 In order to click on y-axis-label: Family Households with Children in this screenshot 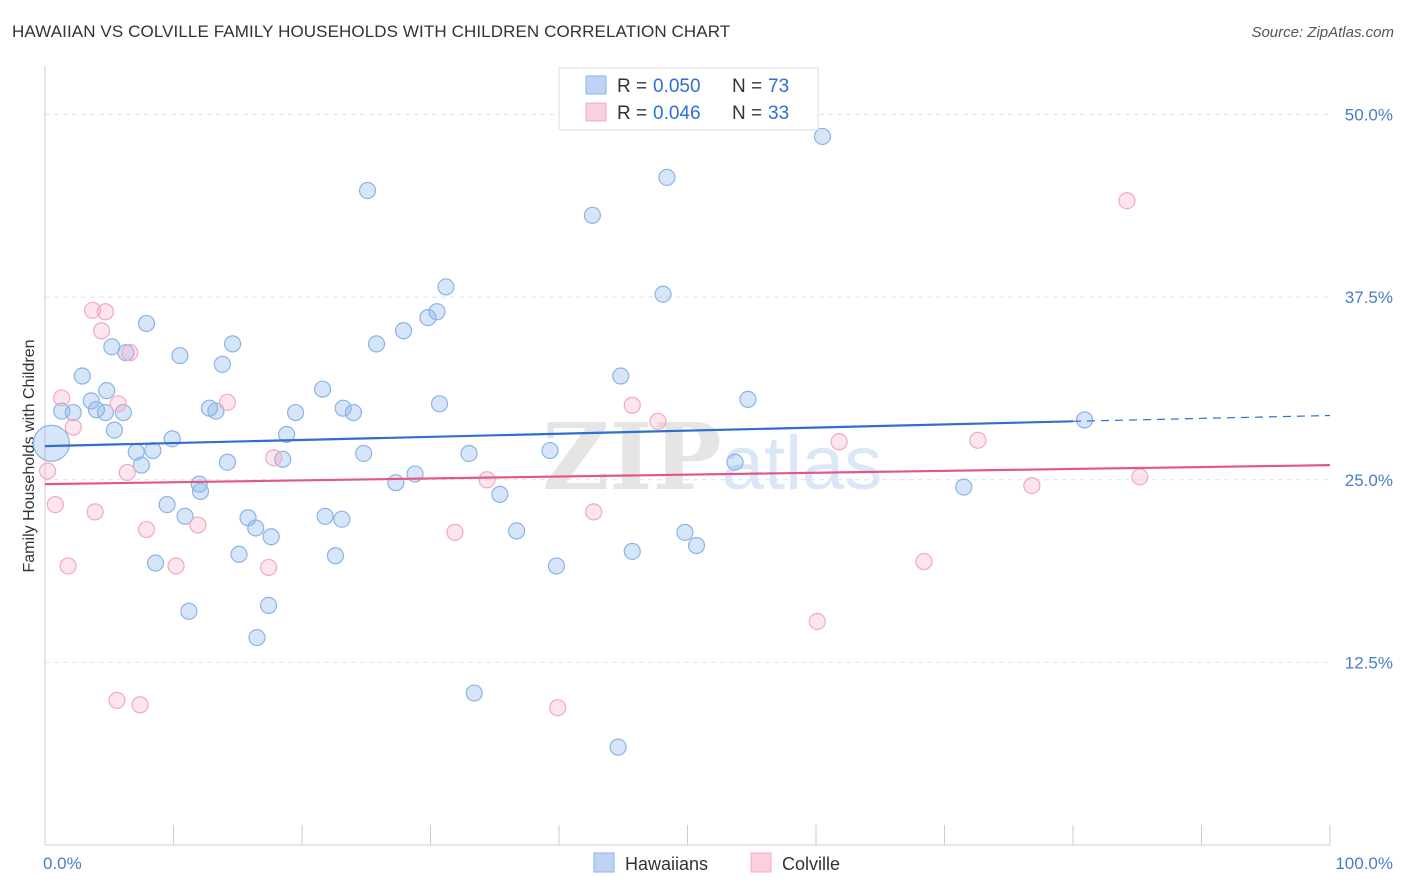, I will do `click(29, 456)`.